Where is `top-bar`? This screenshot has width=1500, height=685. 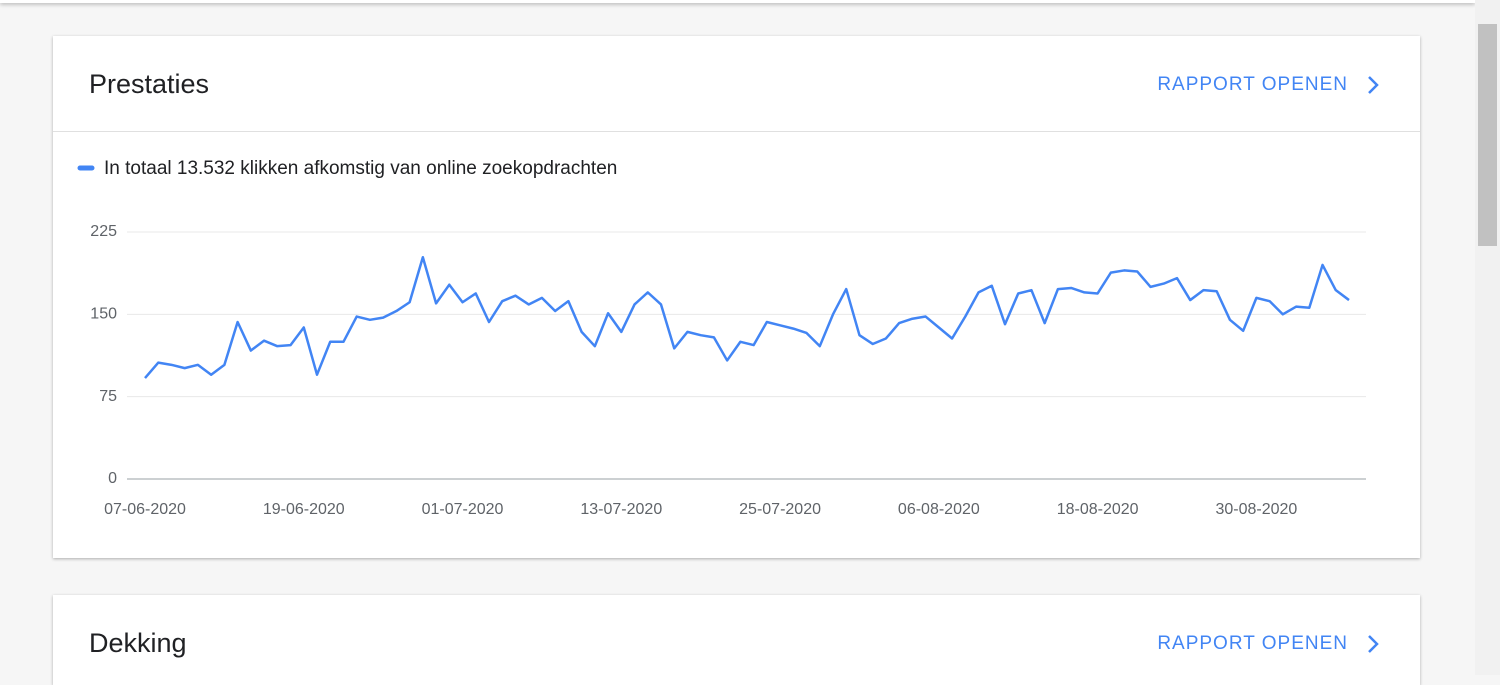
top-bar is located at coordinates (737, 1).